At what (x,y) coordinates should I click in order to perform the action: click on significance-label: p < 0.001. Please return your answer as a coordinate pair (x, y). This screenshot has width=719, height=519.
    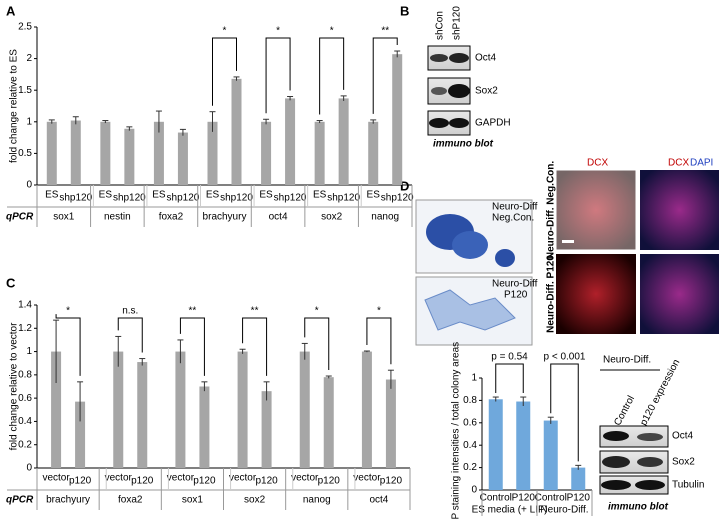
    Looking at the image, I should click on (565, 357).